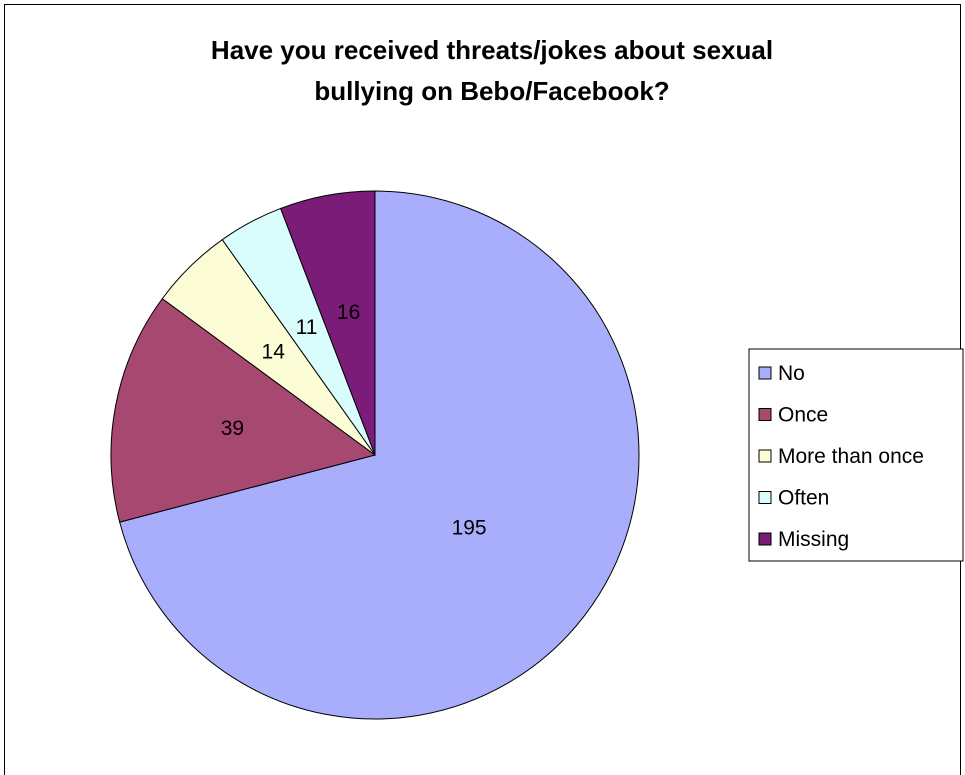 The height and width of the screenshot is (775, 965). What do you see at coordinates (307, 327) in the screenshot?
I see `data-label-often: 11` at bounding box center [307, 327].